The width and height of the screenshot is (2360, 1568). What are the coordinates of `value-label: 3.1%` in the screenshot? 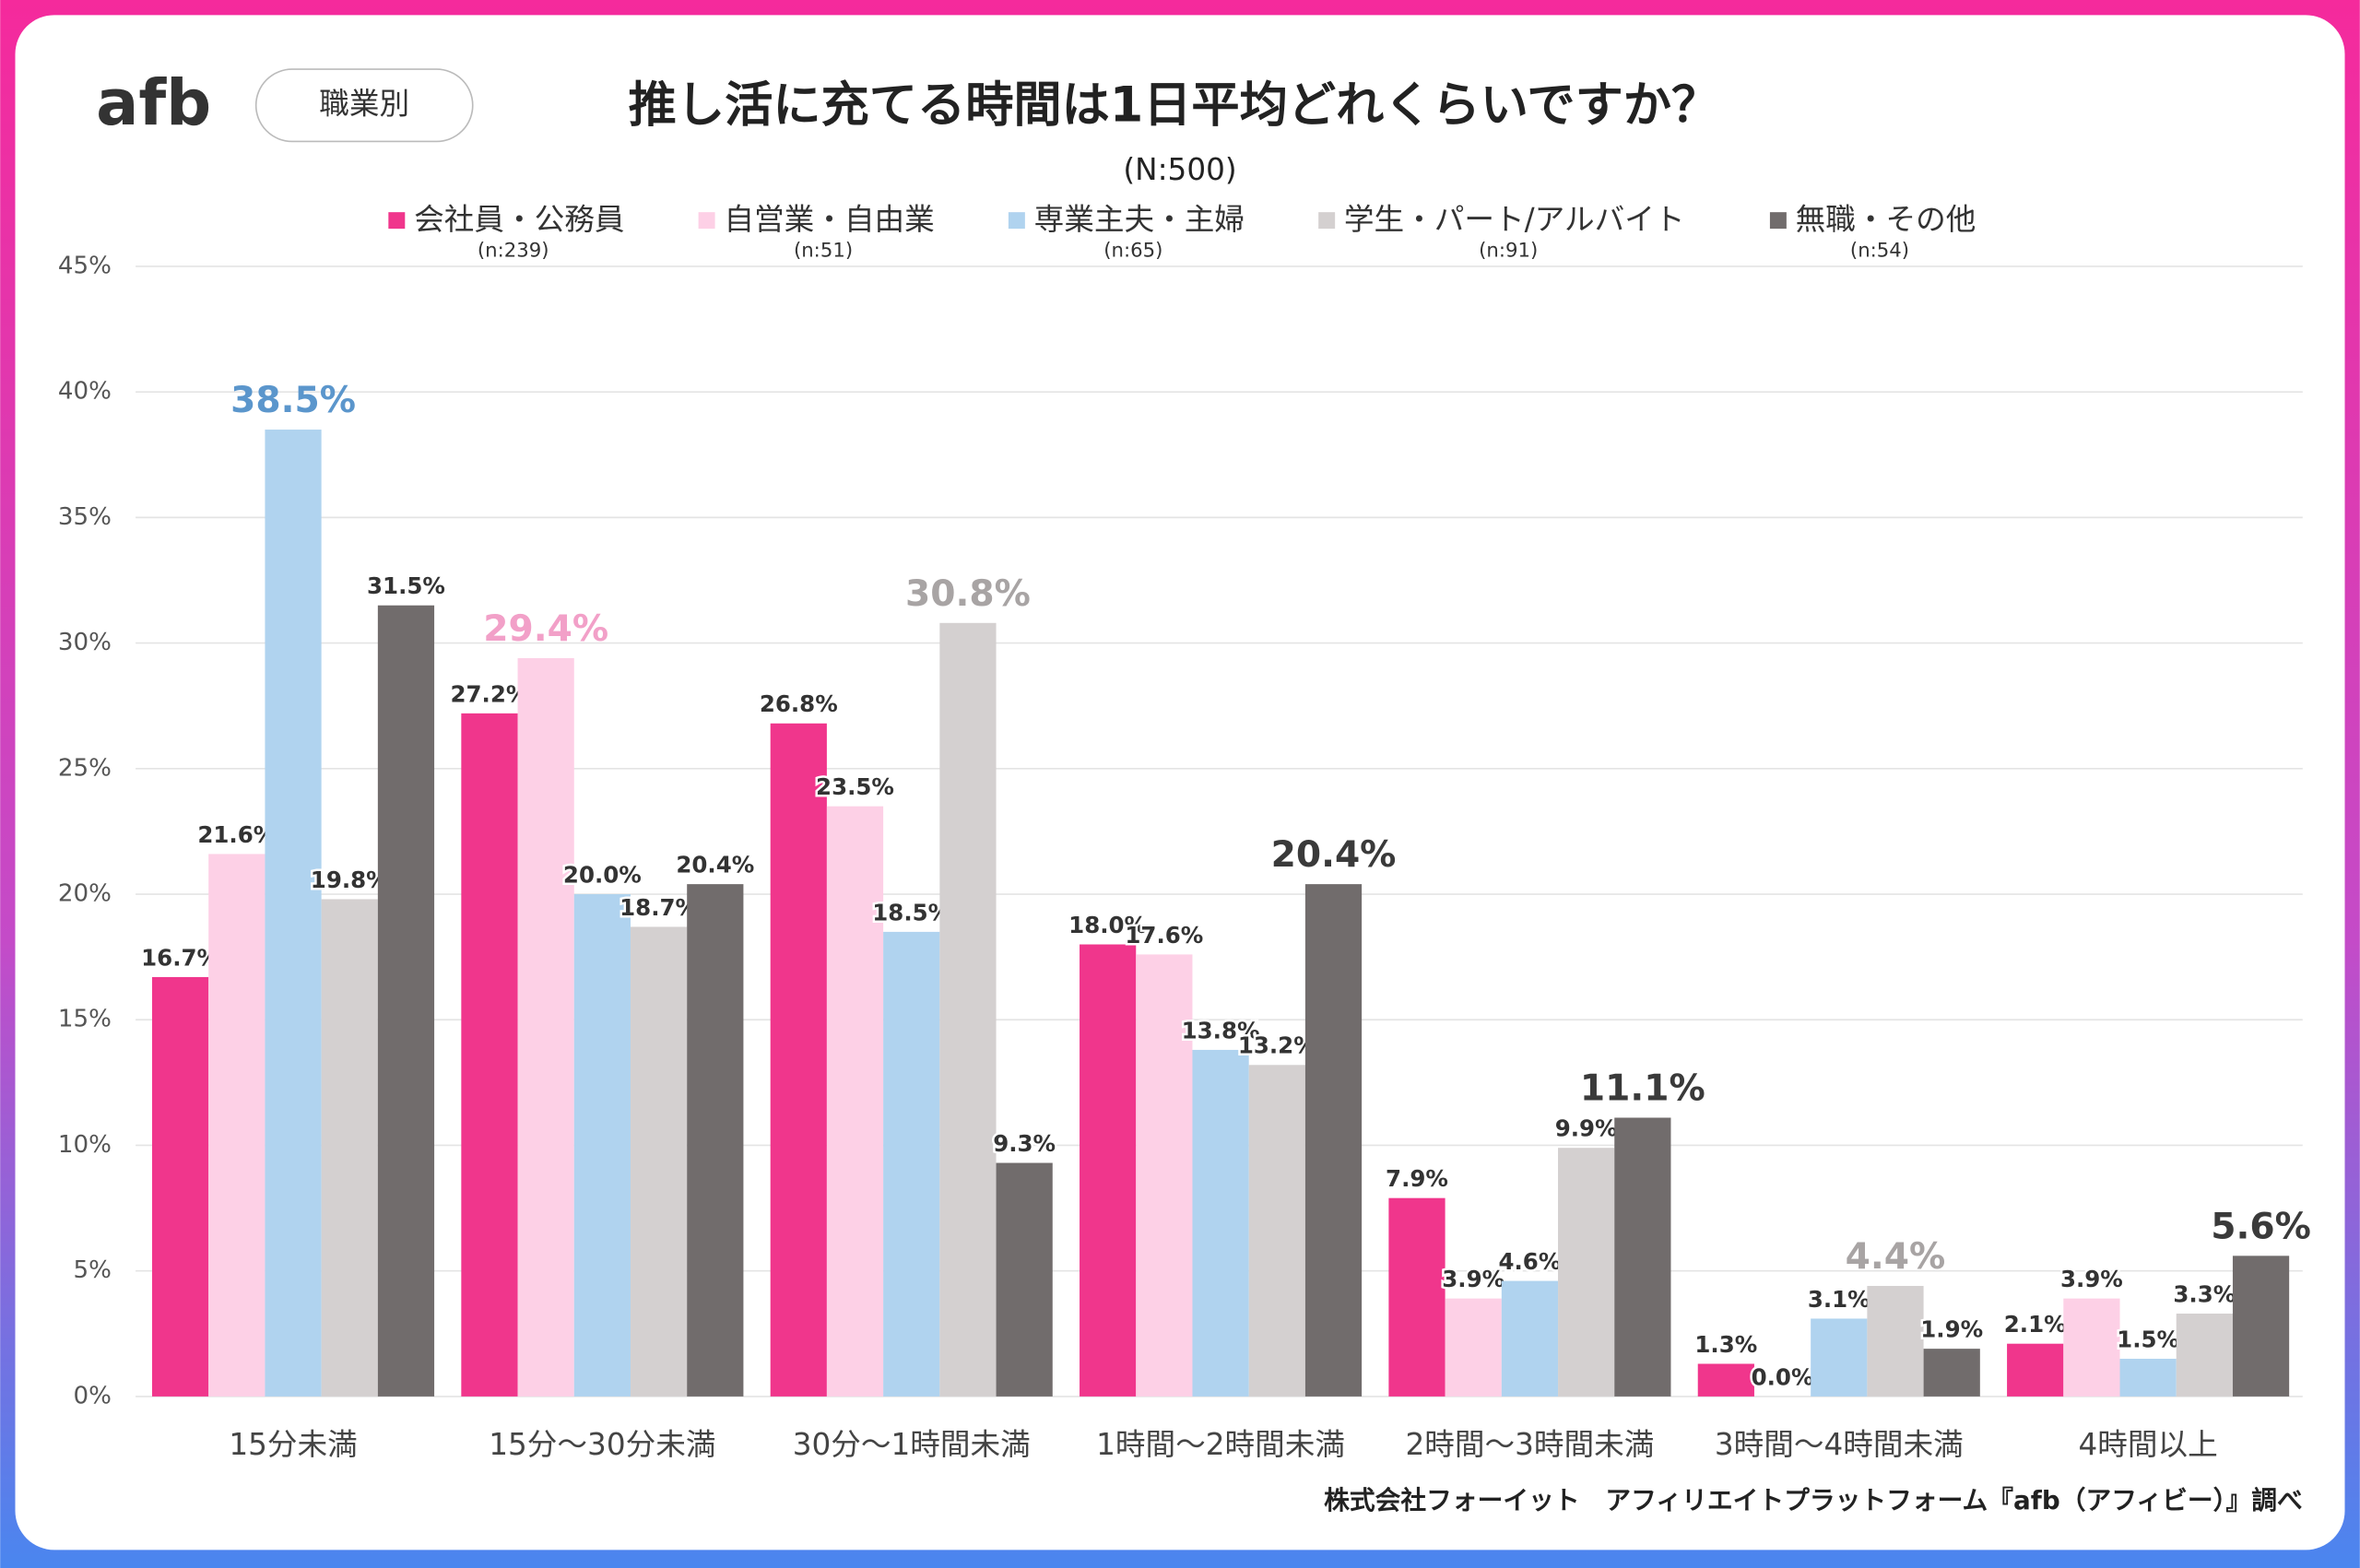 It's located at (1839, 1300).